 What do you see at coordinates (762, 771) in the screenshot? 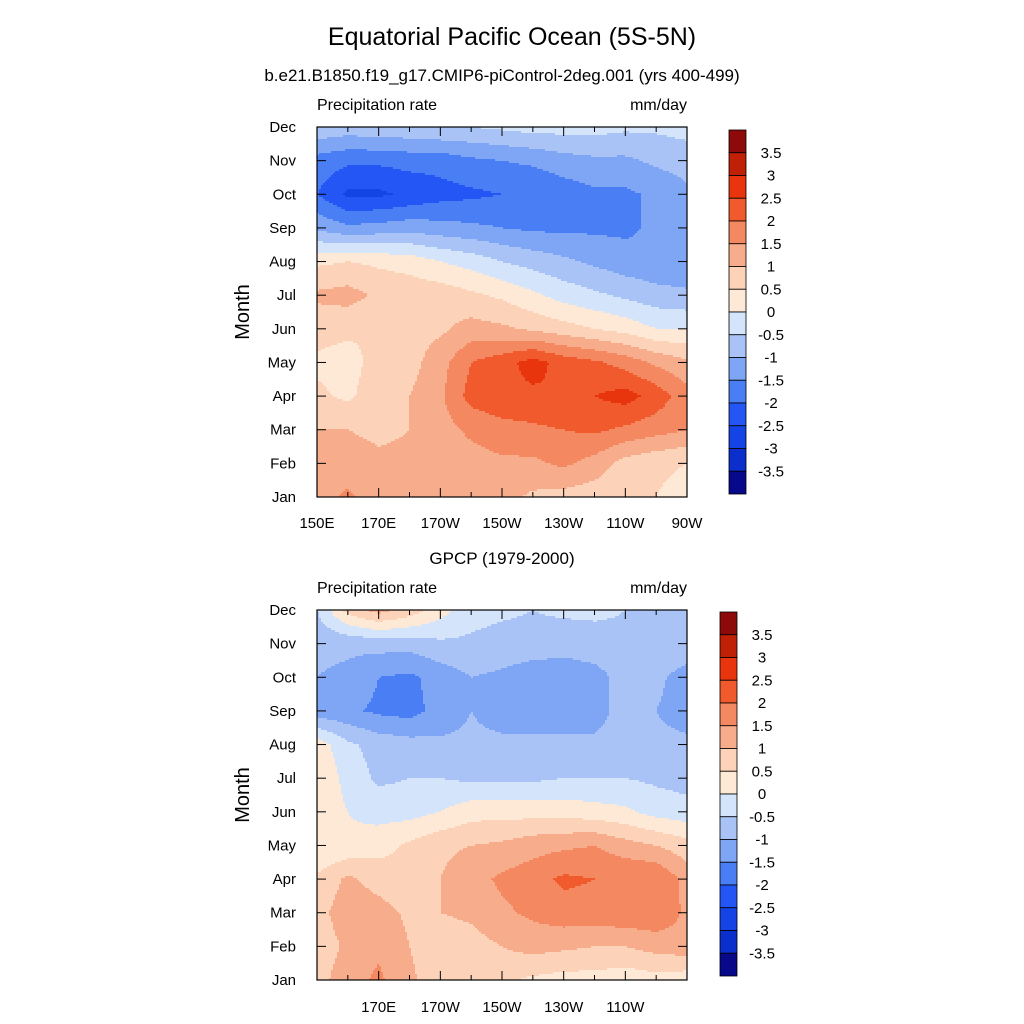
I see `colorbar-label: 0.5` at bounding box center [762, 771].